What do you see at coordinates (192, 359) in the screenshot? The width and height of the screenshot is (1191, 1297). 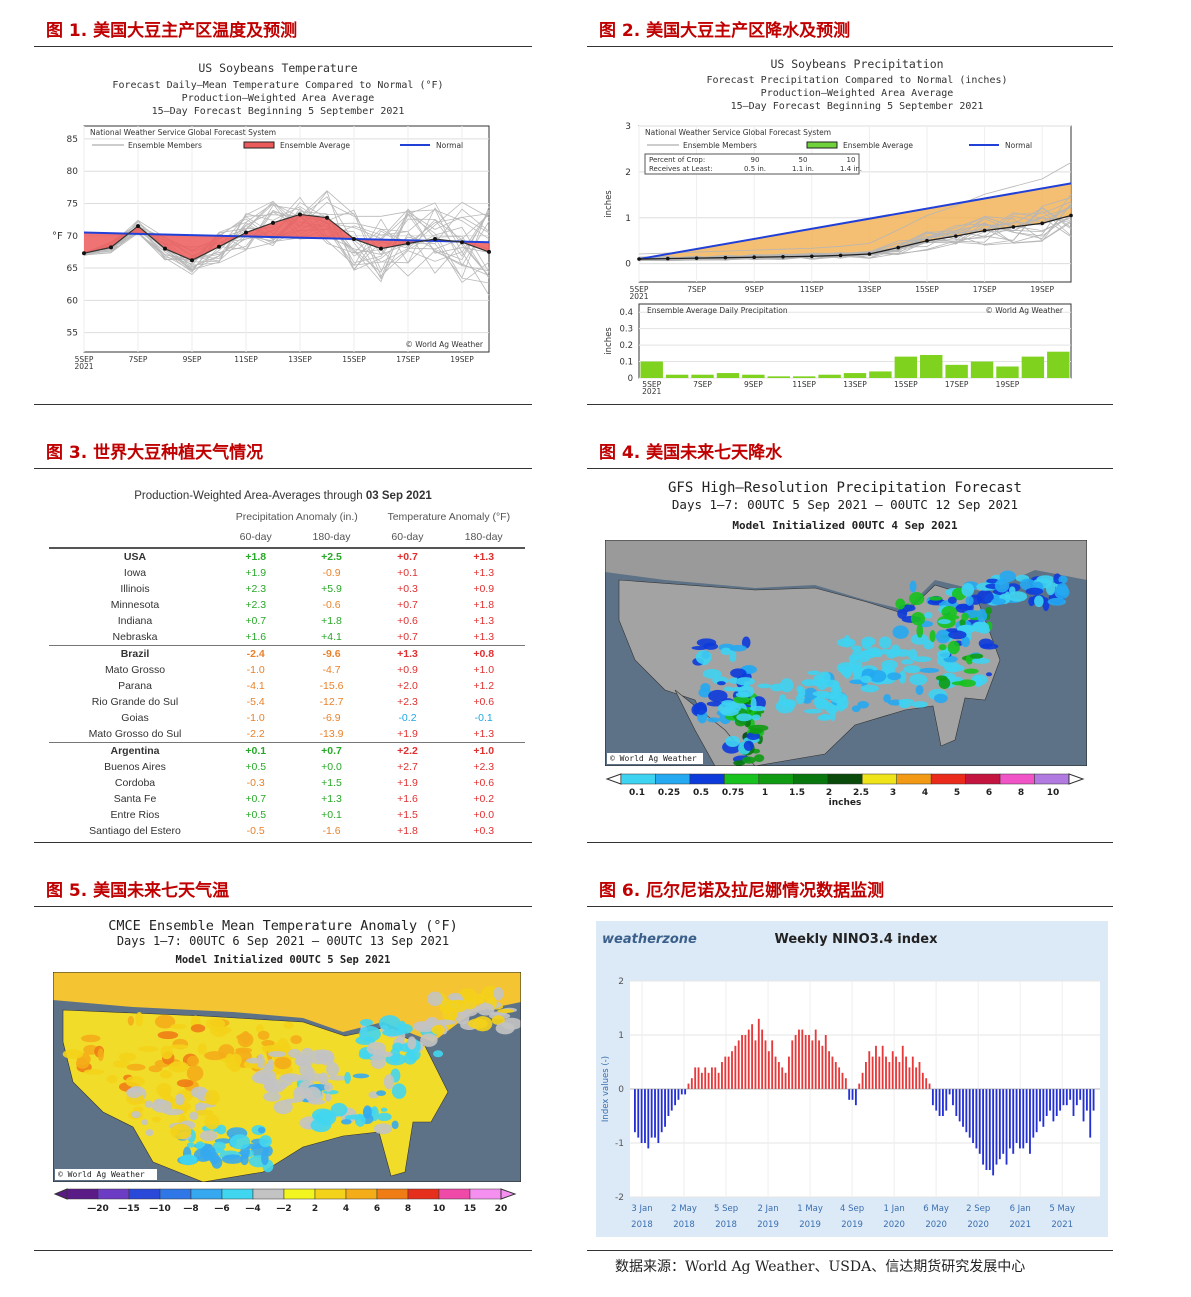 I see `x-tick-label: 9SEP` at bounding box center [192, 359].